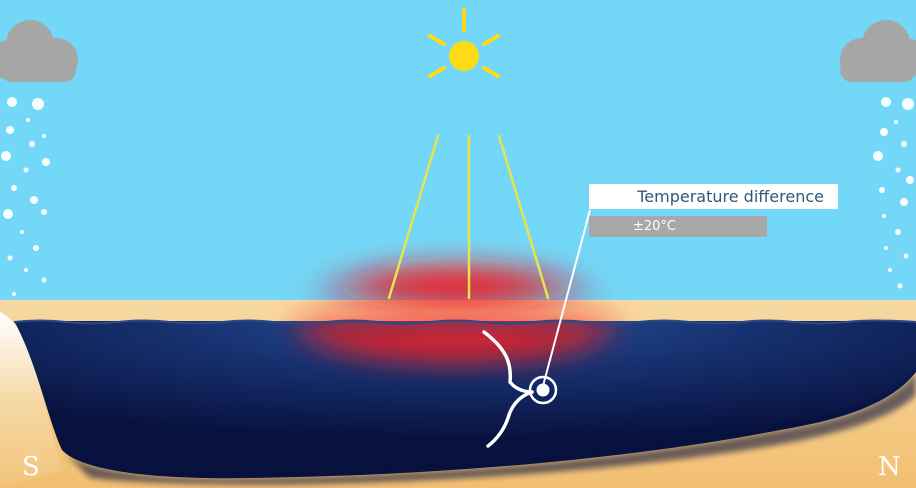 The height and width of the screenshot is (488, 916). What do you see at coordinates (893, 193) in the screenshot?
I see `snowfall-right` at bounding box center [893, 193].